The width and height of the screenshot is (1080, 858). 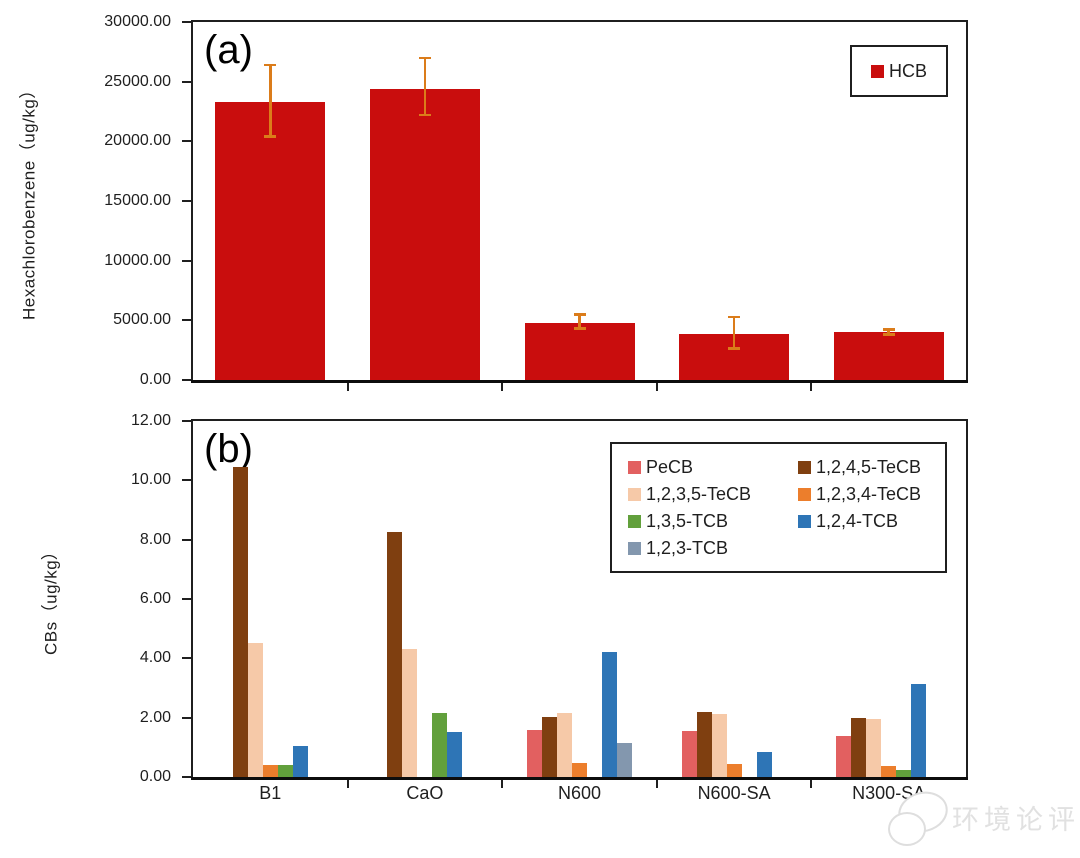 I want to click on bar-1,2,3,5-TeCB-CaO, so click(x=410, y=713).